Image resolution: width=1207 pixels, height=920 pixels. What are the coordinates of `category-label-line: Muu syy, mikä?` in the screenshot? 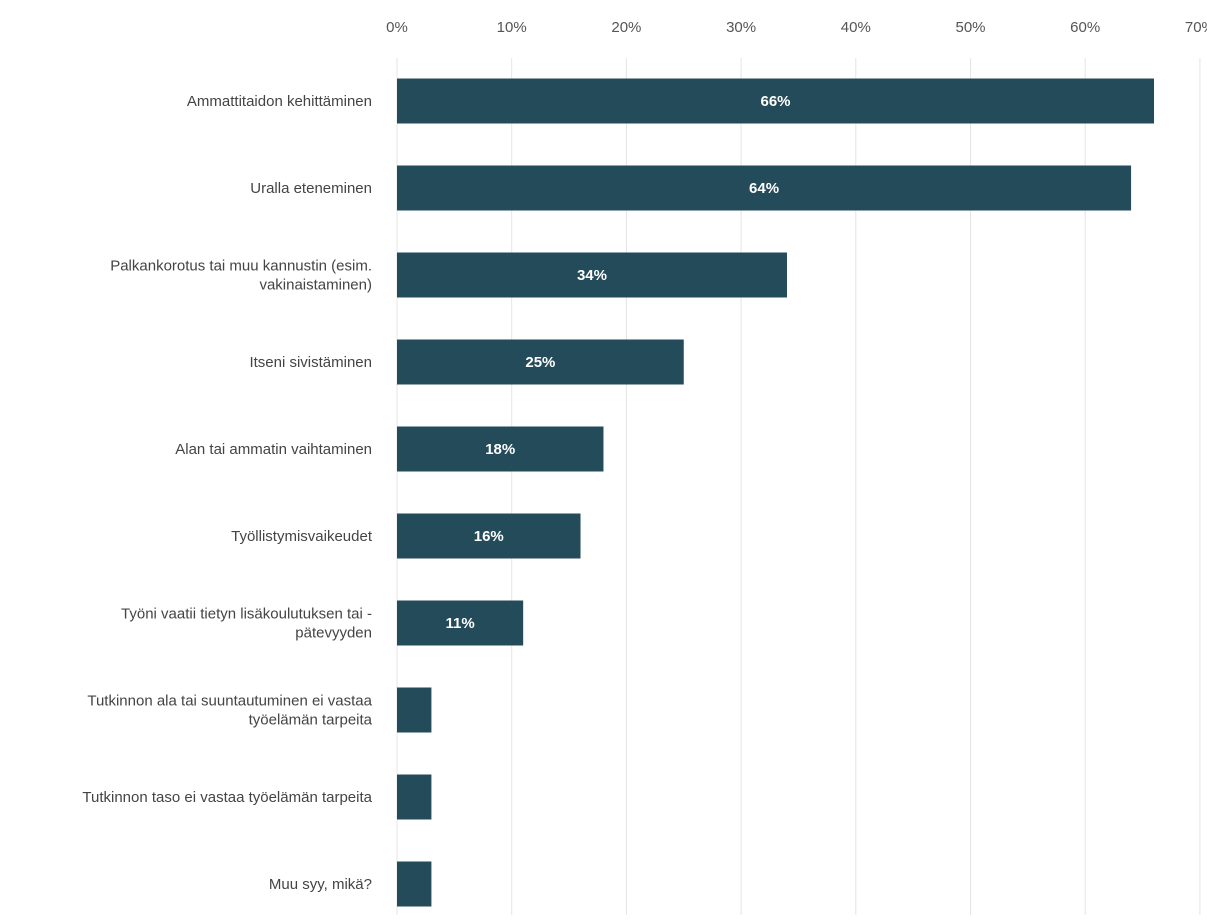 It's located at (320, 884).